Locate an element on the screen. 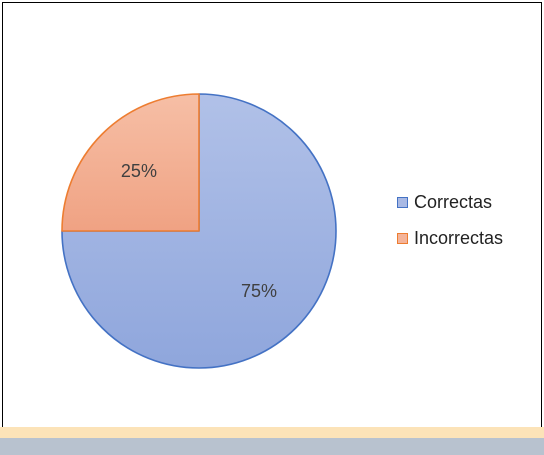 This screenshot has width=544, height=455. legend: Correctas Incorrectas is located at coordinates (450, 226).